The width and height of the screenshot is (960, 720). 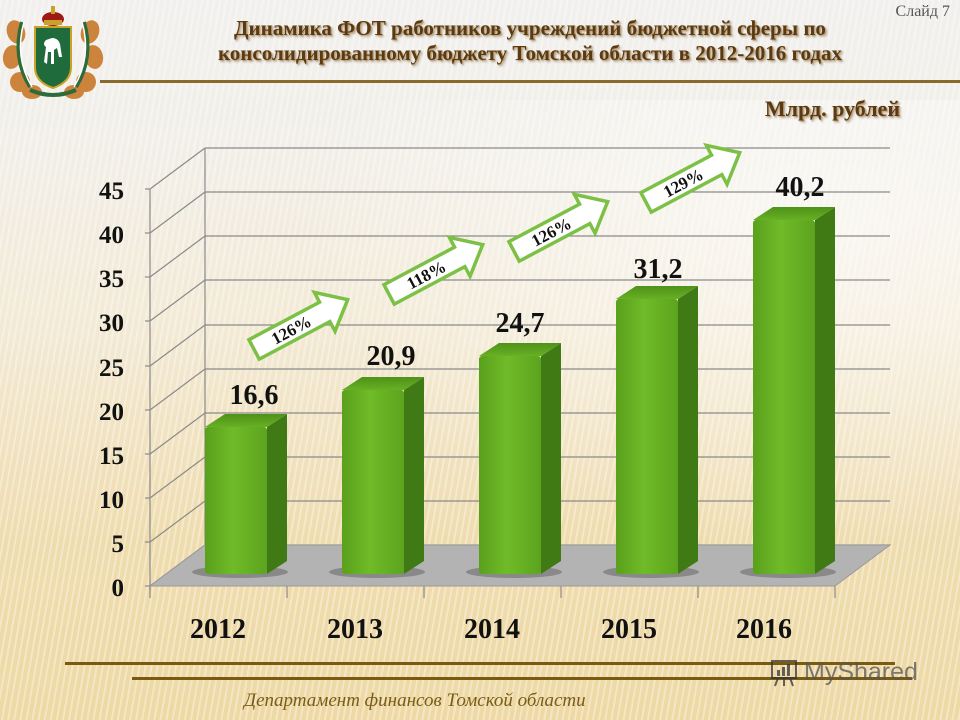 What do you see at coordinates (520, 323) in the screenshot?
I see `value-label-2014: 24,7` at bounding box center [520, 323].